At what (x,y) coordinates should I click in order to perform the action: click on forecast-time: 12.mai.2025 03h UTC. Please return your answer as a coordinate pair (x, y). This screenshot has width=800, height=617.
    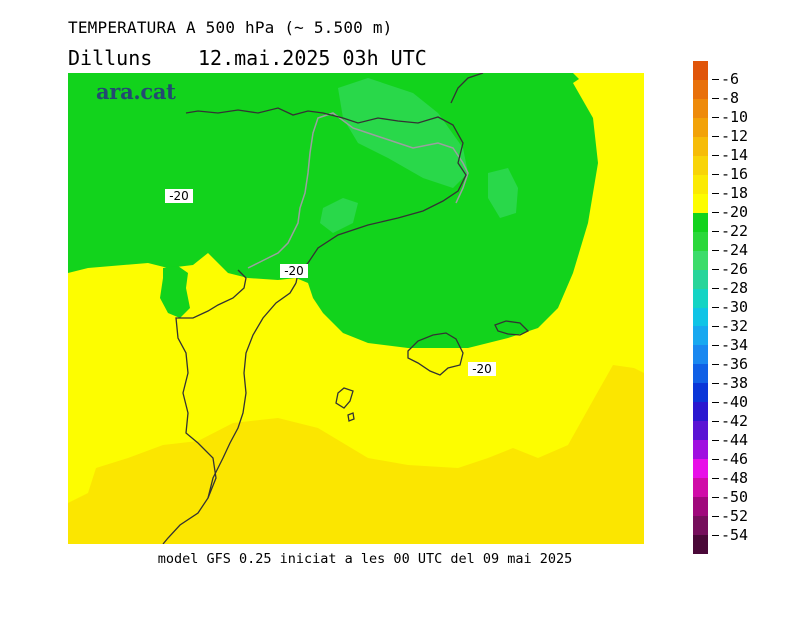
    Looking at the image, I should click on (312, 58).